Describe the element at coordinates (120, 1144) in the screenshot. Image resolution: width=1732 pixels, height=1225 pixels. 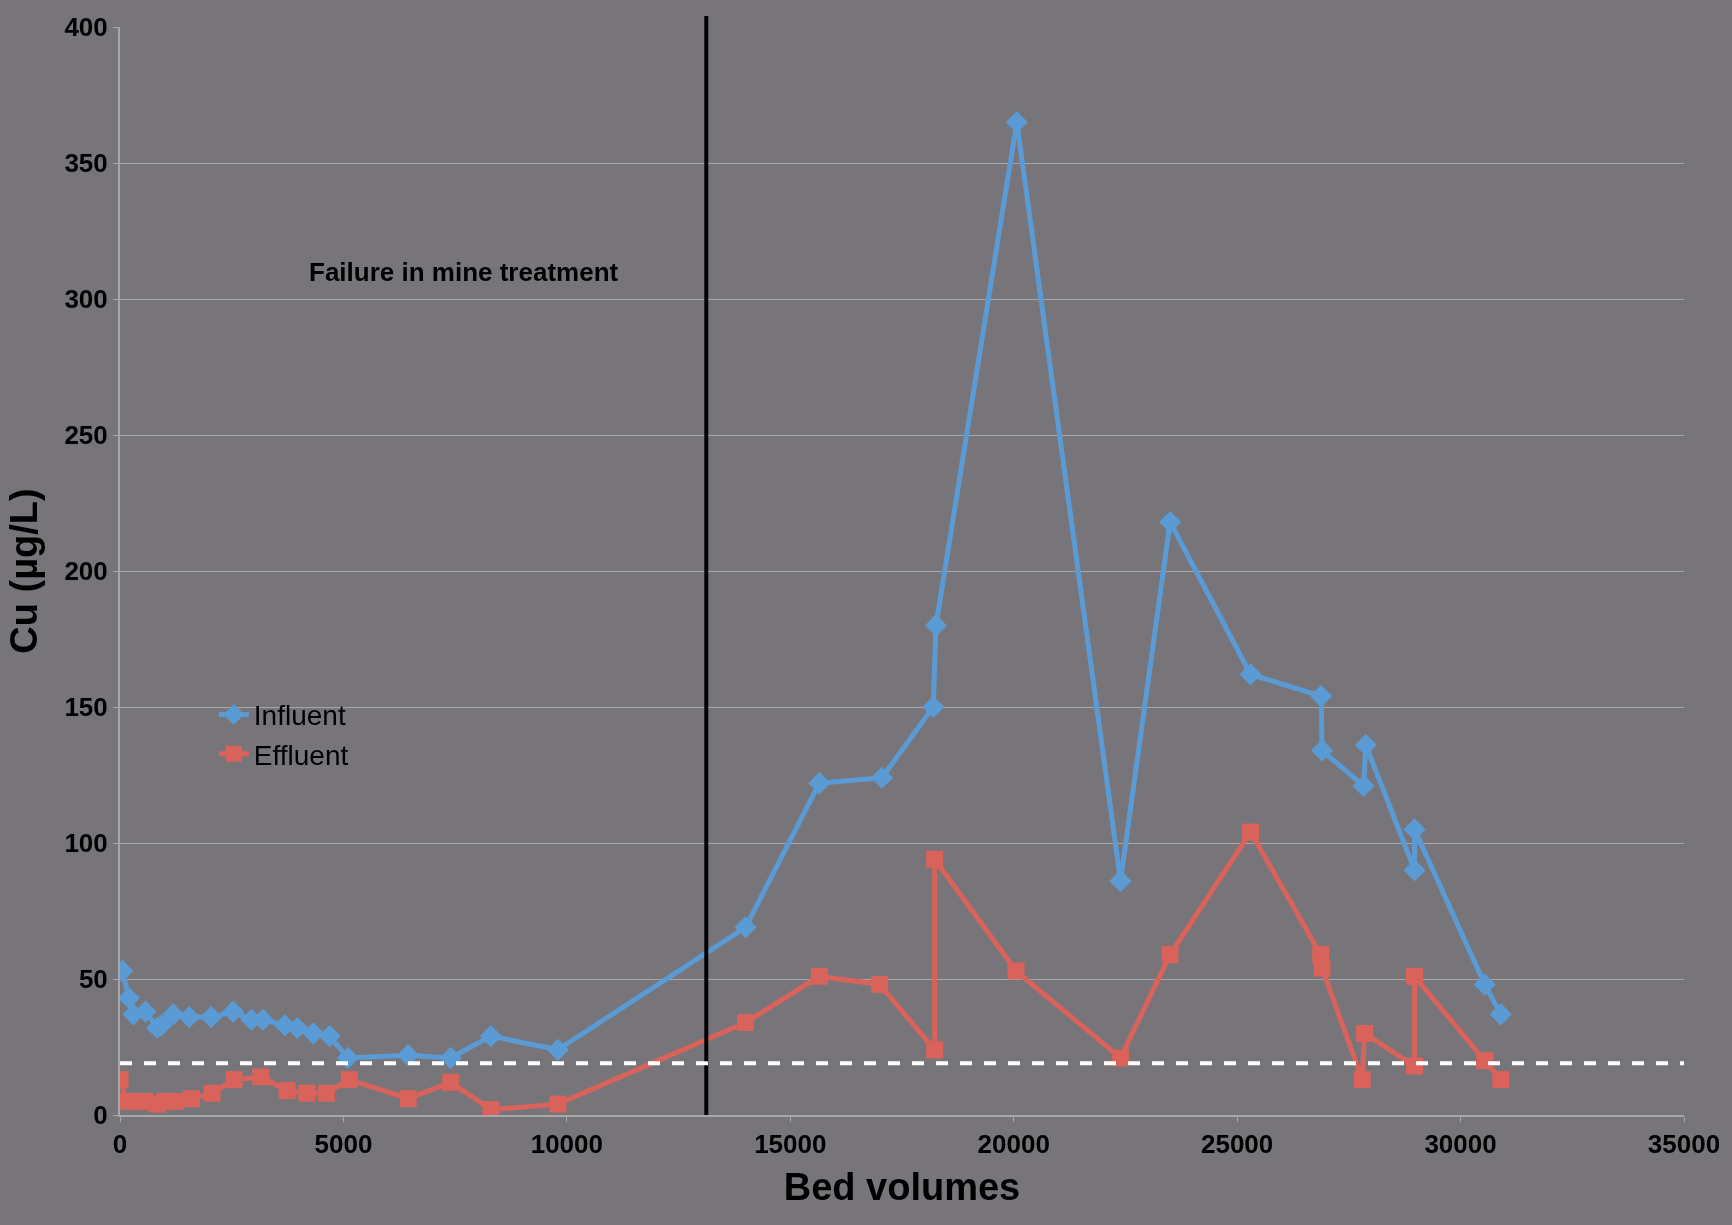
I see `x-tick-label: 0` at that location.